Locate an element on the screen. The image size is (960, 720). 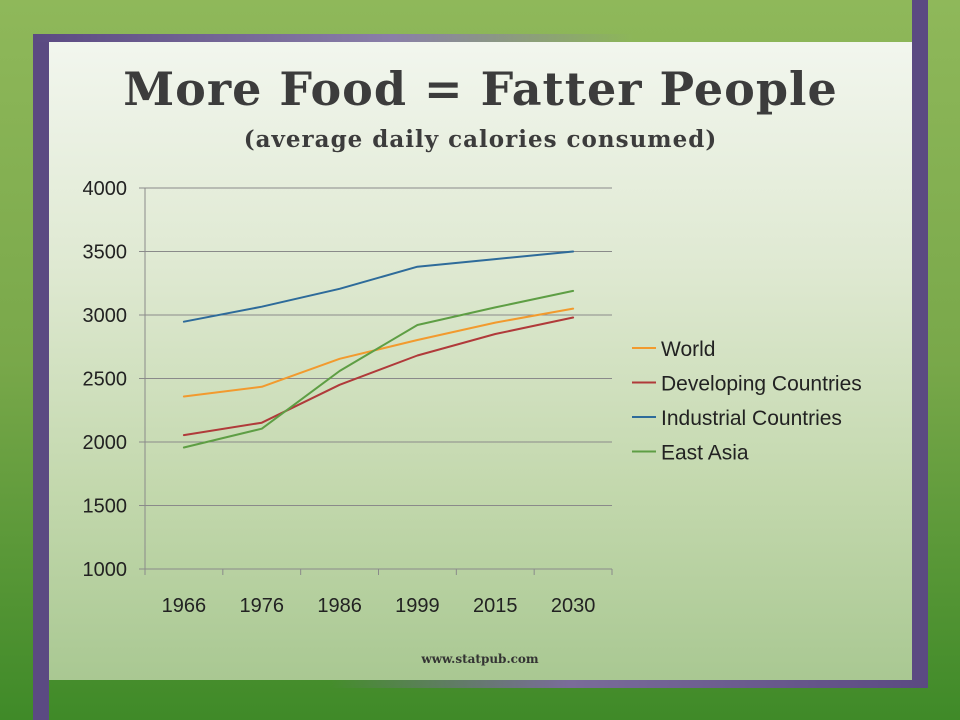
x-axis-ticks: 1966 1976 1986 1999 2015 2030 is located at coordinates (378, 593).